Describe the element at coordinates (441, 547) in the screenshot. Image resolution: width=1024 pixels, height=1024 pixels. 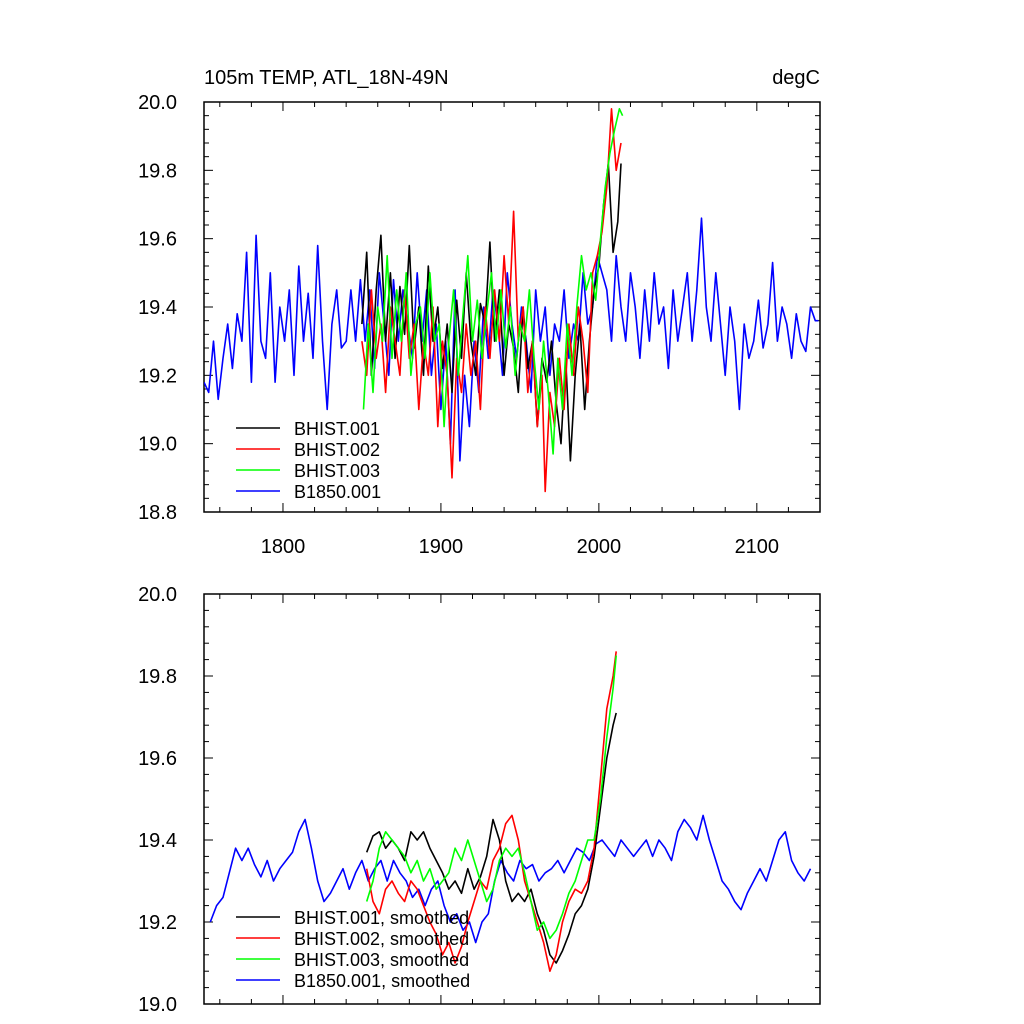
I see `x-tick-label: 1900` at that location.